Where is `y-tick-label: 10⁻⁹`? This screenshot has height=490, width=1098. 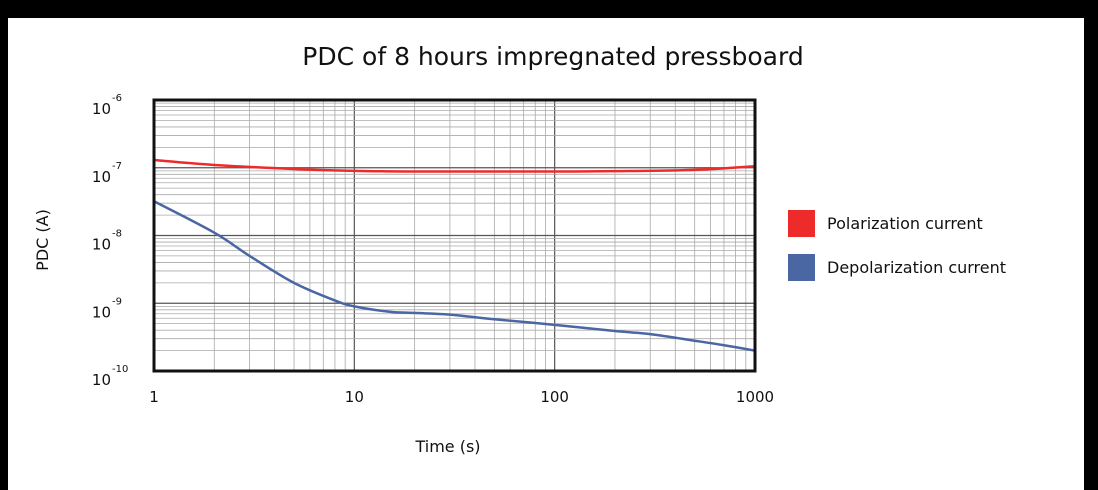
y-tick-label: 10⁻⁹ is located at coordinates (107, 308).